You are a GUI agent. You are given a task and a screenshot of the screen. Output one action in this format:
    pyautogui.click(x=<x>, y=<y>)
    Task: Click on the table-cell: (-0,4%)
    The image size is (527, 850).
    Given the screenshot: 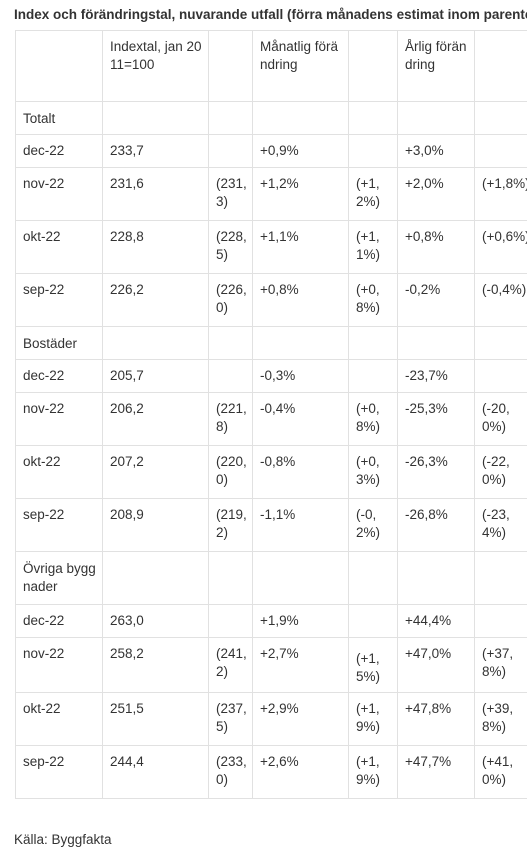 What is the action you would take?
    pyautogui.click(x=500, y=300)
    